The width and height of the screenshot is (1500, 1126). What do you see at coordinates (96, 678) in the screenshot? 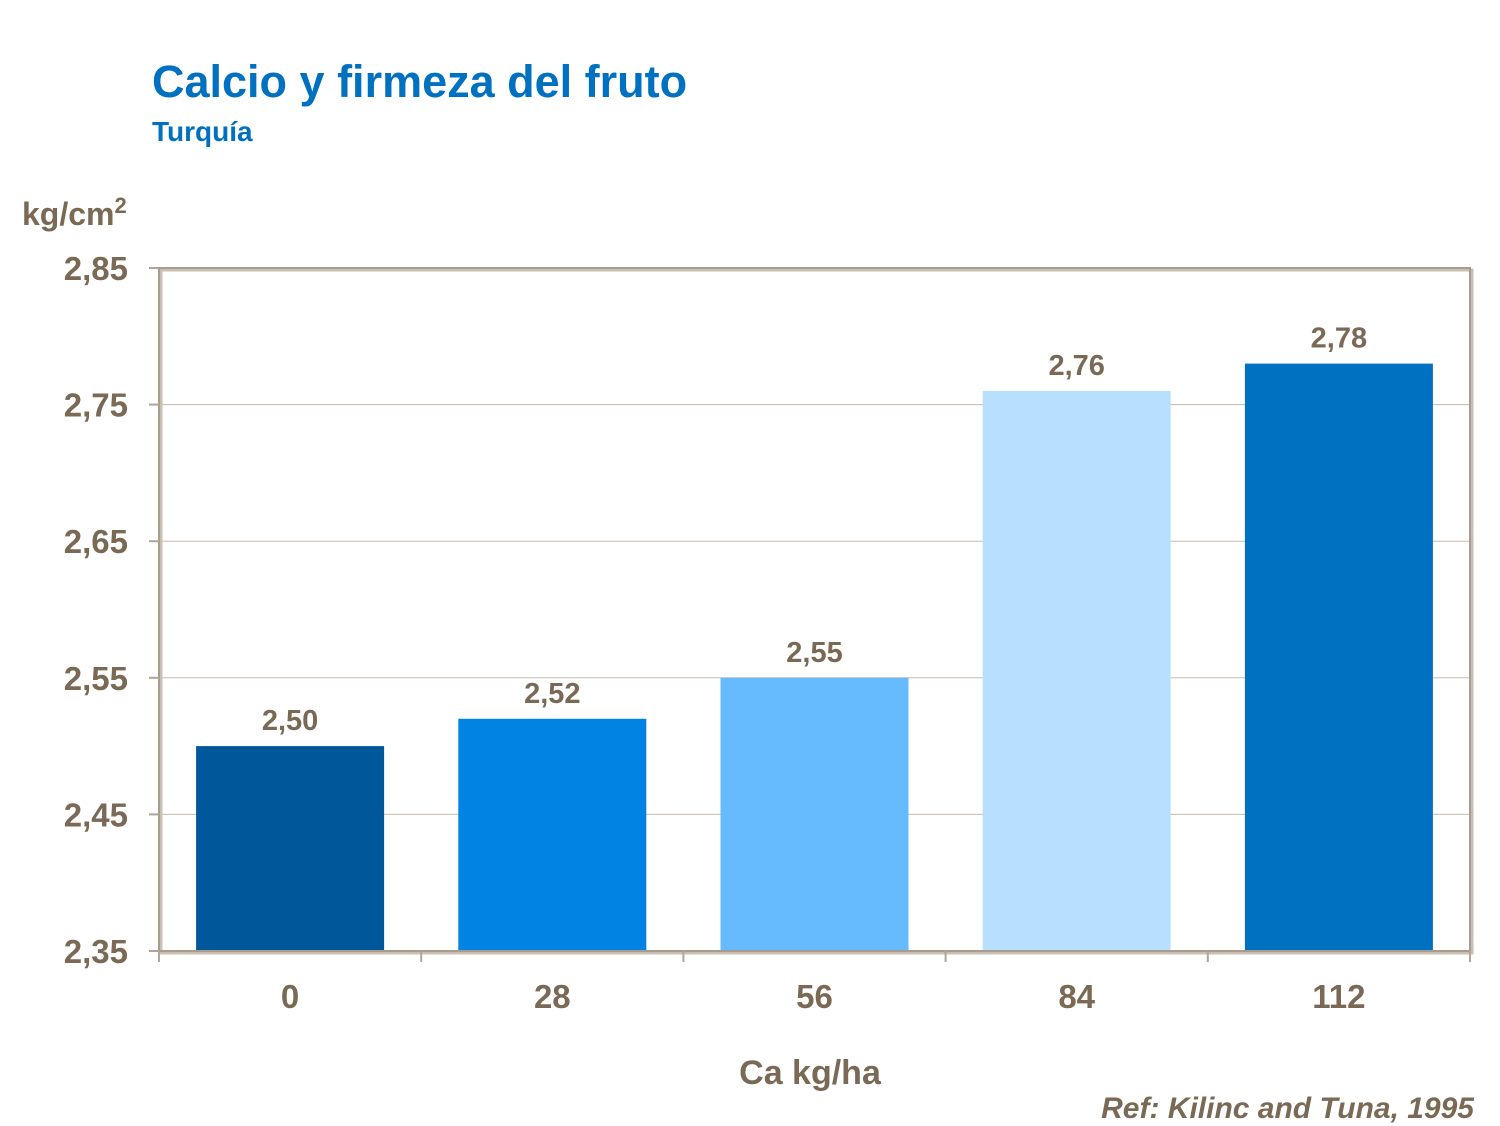
I see `y-tick-label: 2,55` at bounding box center [96, 678].